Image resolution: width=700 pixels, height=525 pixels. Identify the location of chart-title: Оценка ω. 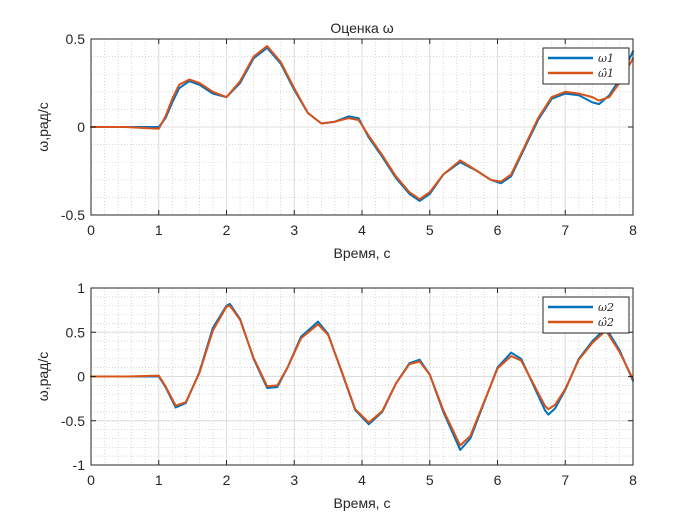
(361, 28).